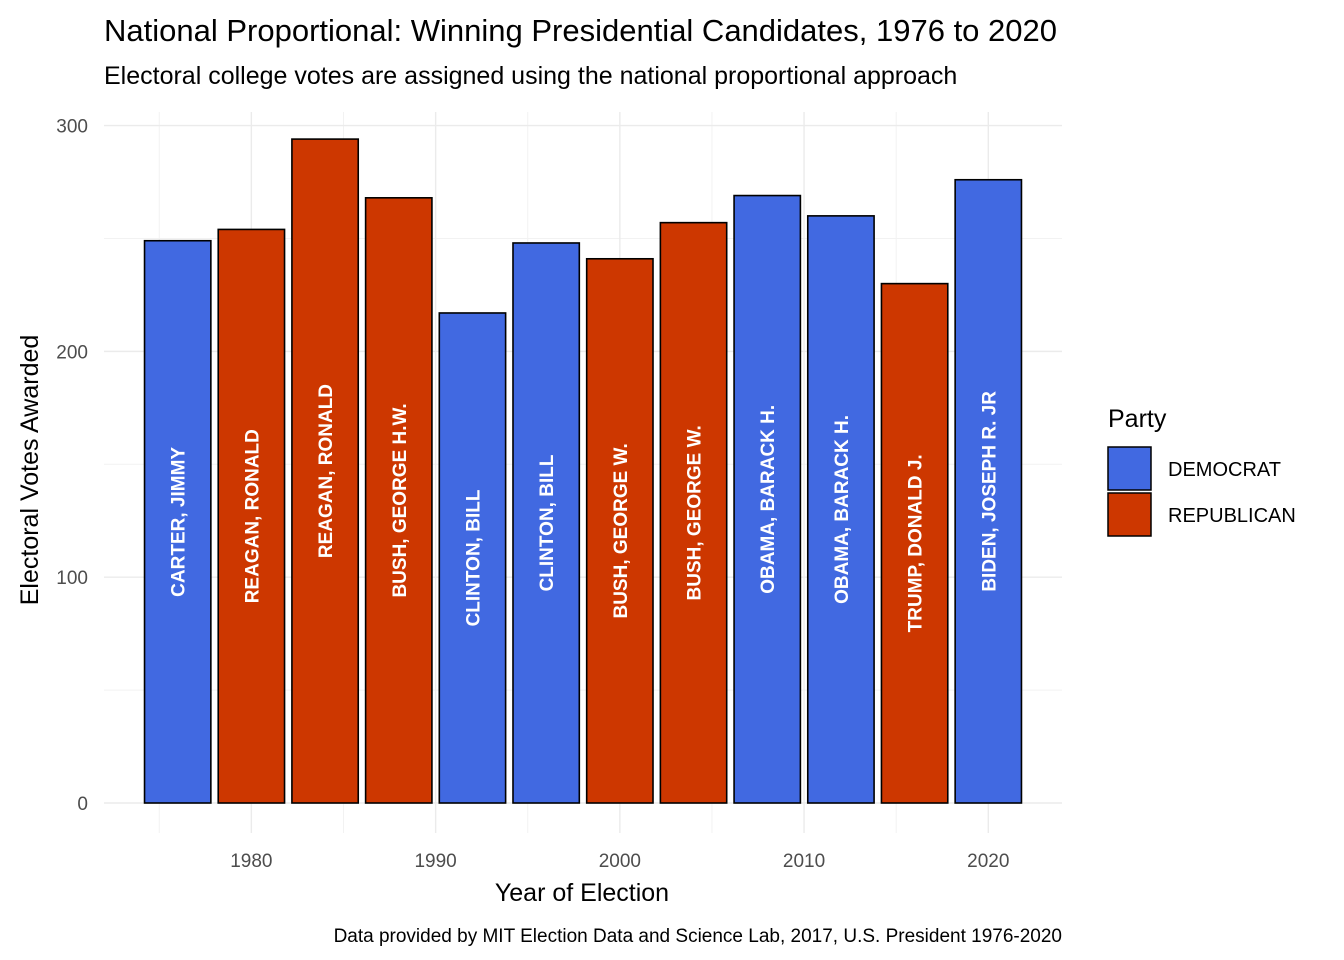 This screenshot has height=960, width=1344. What do you see at coordinates (72, 127) in the screenshot?
I see `y-tick-label: 300` at bounding box center [72, 127].